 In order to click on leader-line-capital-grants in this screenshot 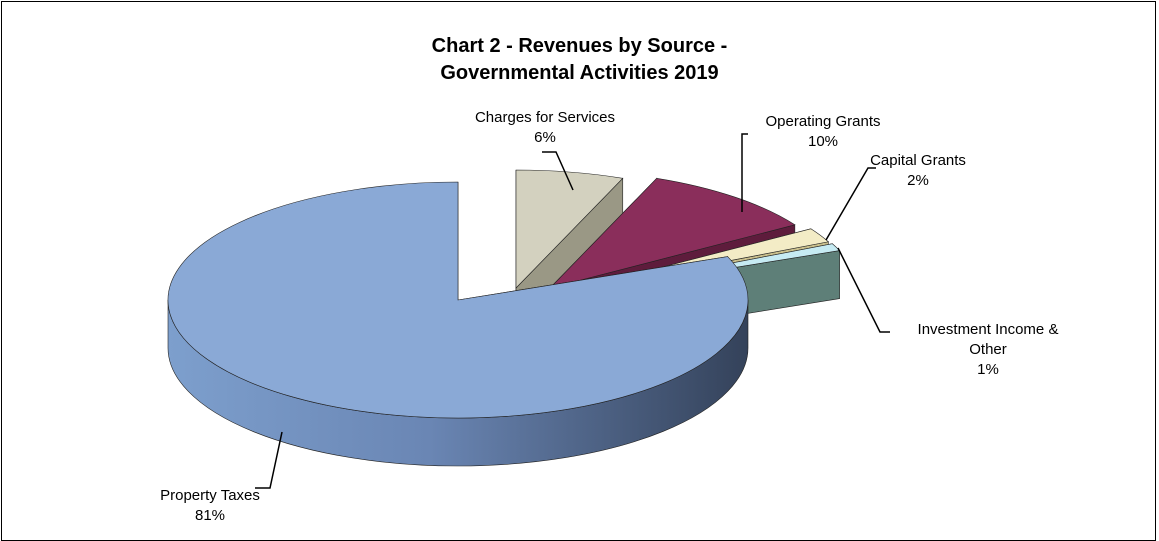, I will do `click(850, 204)`.